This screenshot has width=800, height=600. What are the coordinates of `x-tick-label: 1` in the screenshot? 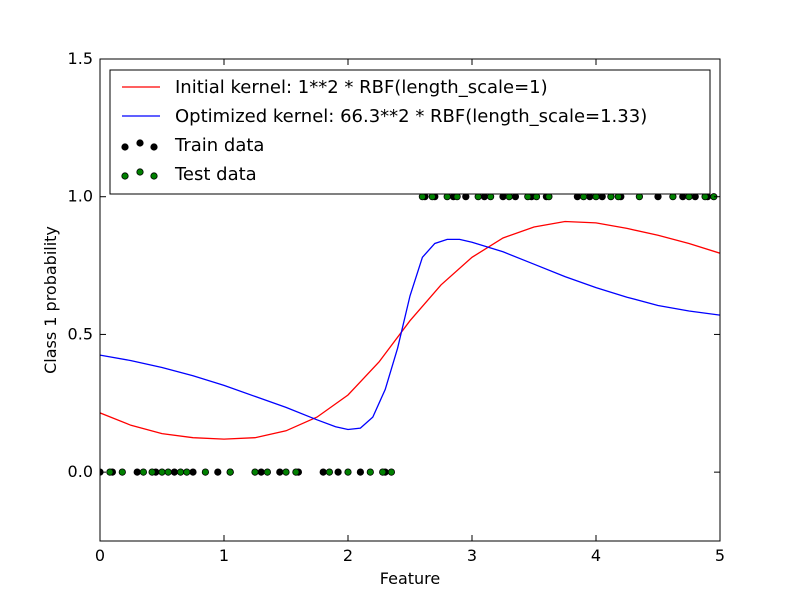 It's located at (224, 555).